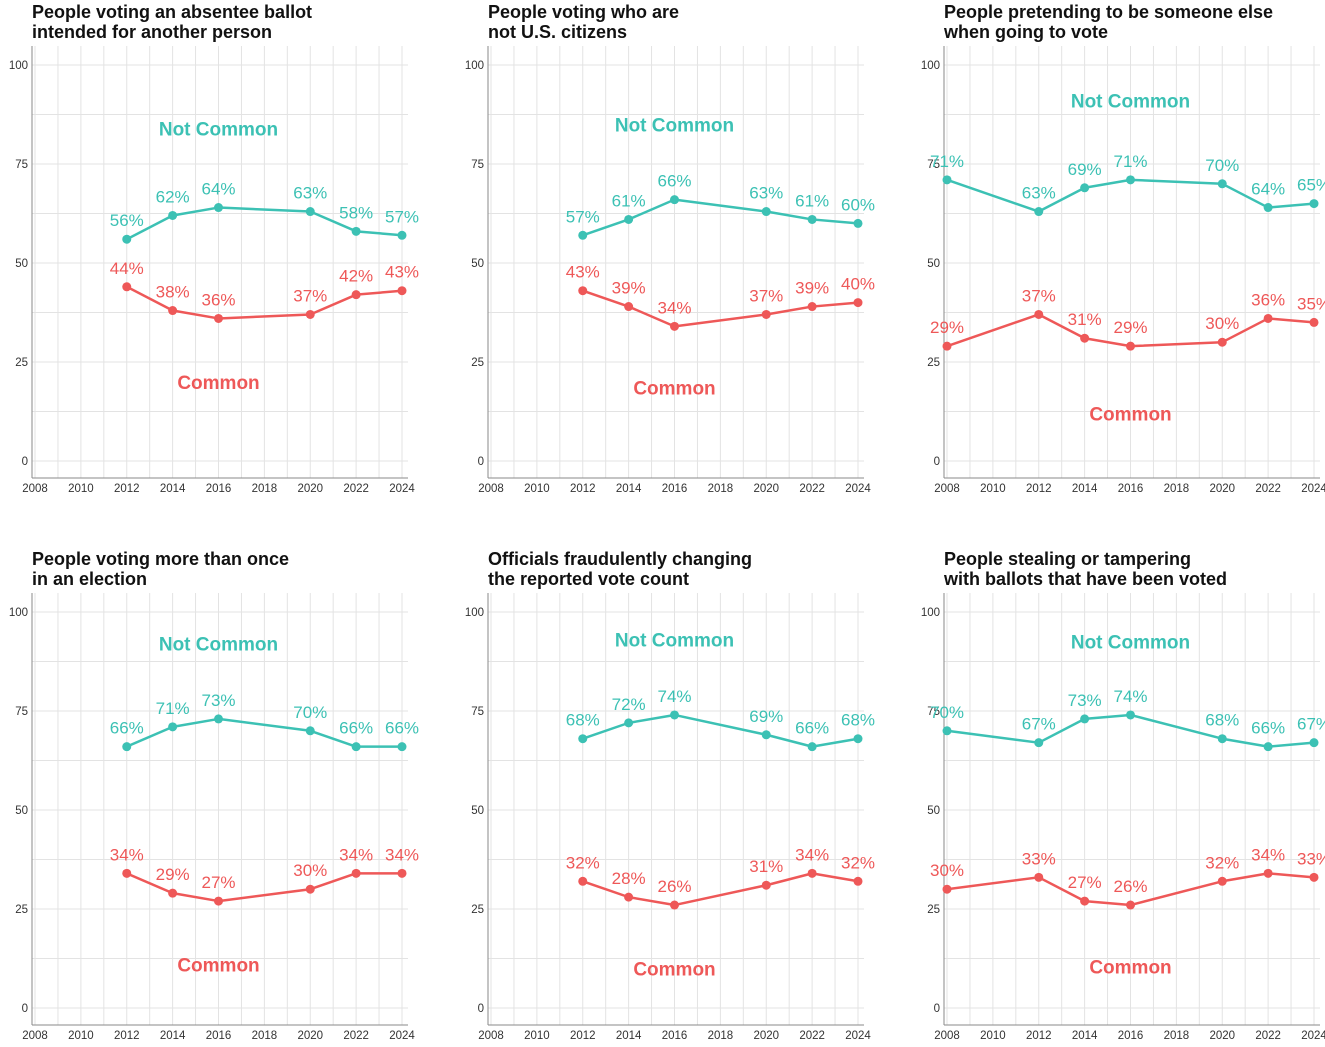 This screenshot has height=1047, width=1325. Describe the element at coordinates (219, 489) in the screenshot. I see `x-tick-label: 2016` at that location.